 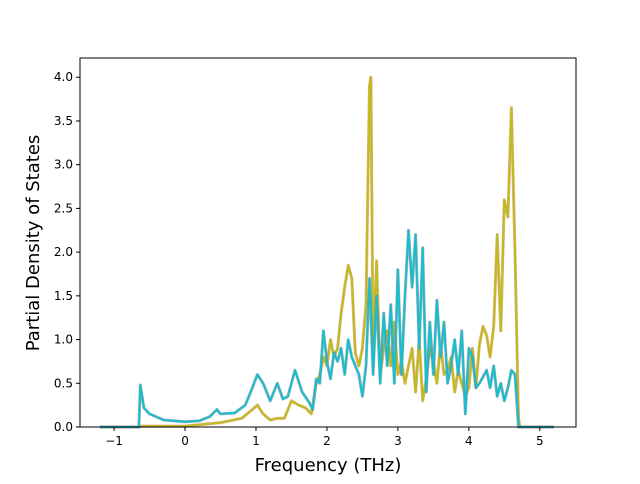 I want to click on y-axis: 0.0 0.5 1.0 1.5 2.0 2.5 3.0 3.5 4.0, so click(x=67, y=252).